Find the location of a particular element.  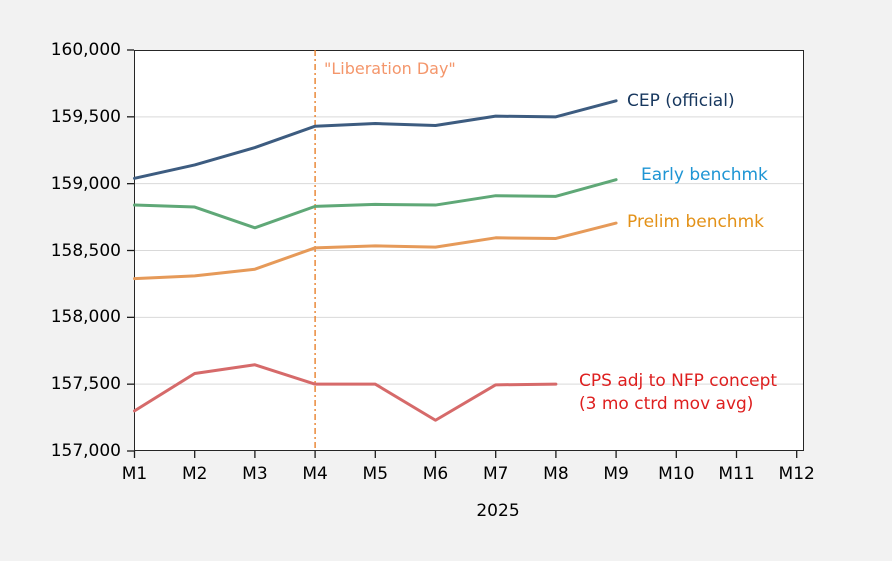

series-label-cps-line1: CPS adj to NFP concept is located at coordinates (678, 381).